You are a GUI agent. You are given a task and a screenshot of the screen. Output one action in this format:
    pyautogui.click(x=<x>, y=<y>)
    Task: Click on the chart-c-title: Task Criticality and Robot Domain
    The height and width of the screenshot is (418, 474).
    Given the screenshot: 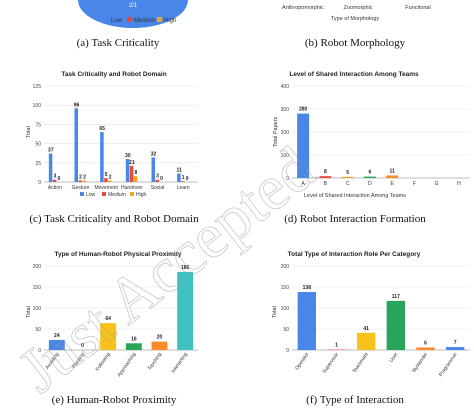 What is the action you would take?
    pyautogui.click(x=113, y=74)
    